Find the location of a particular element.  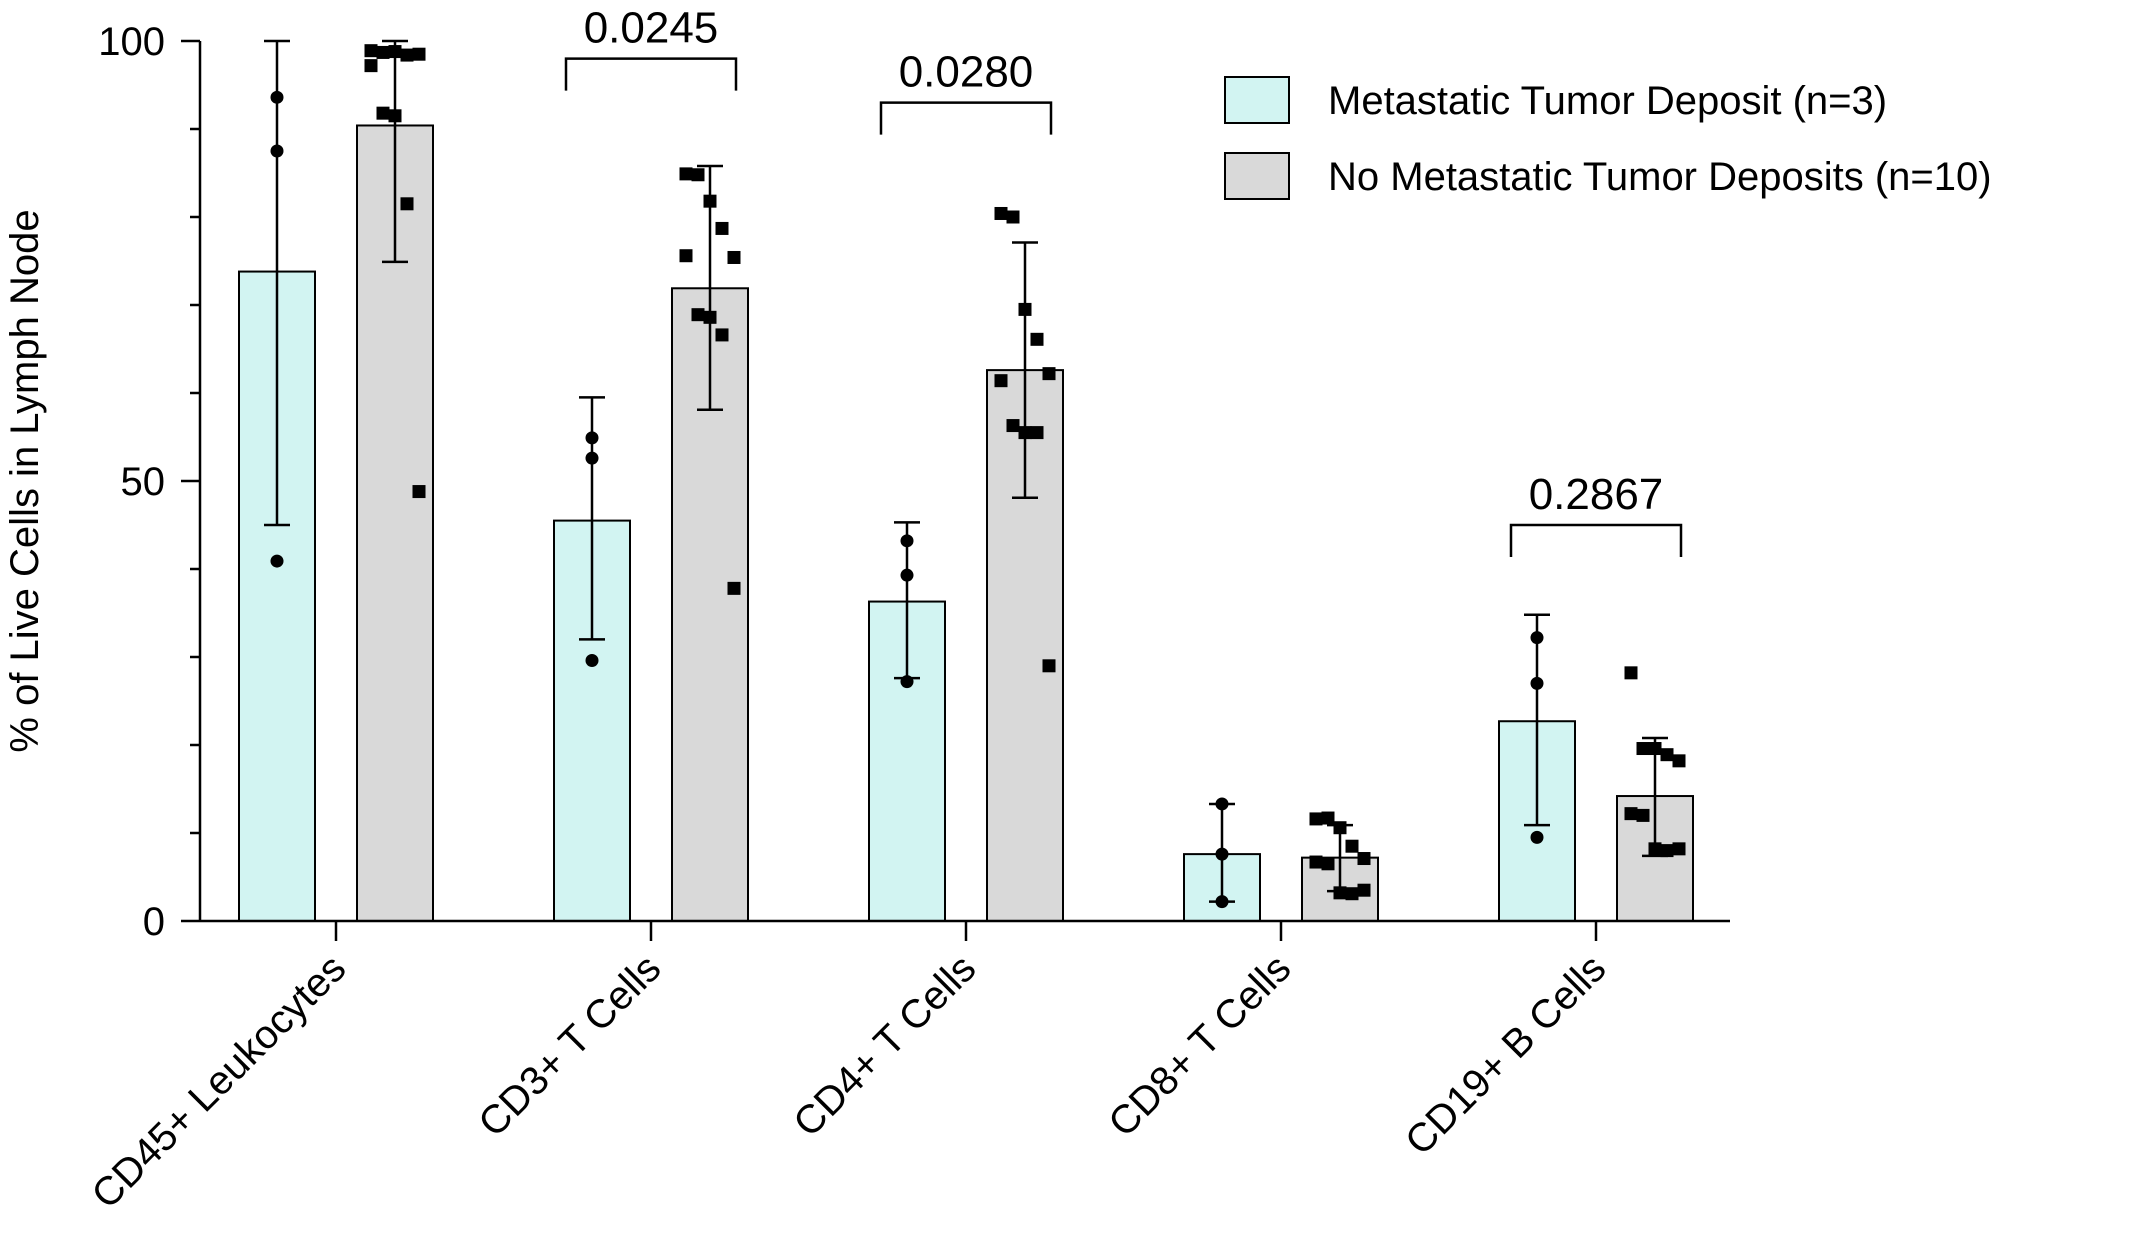

error-bar-no-metastatic-cd4-t-cells is located at coordinates (1025, 370).